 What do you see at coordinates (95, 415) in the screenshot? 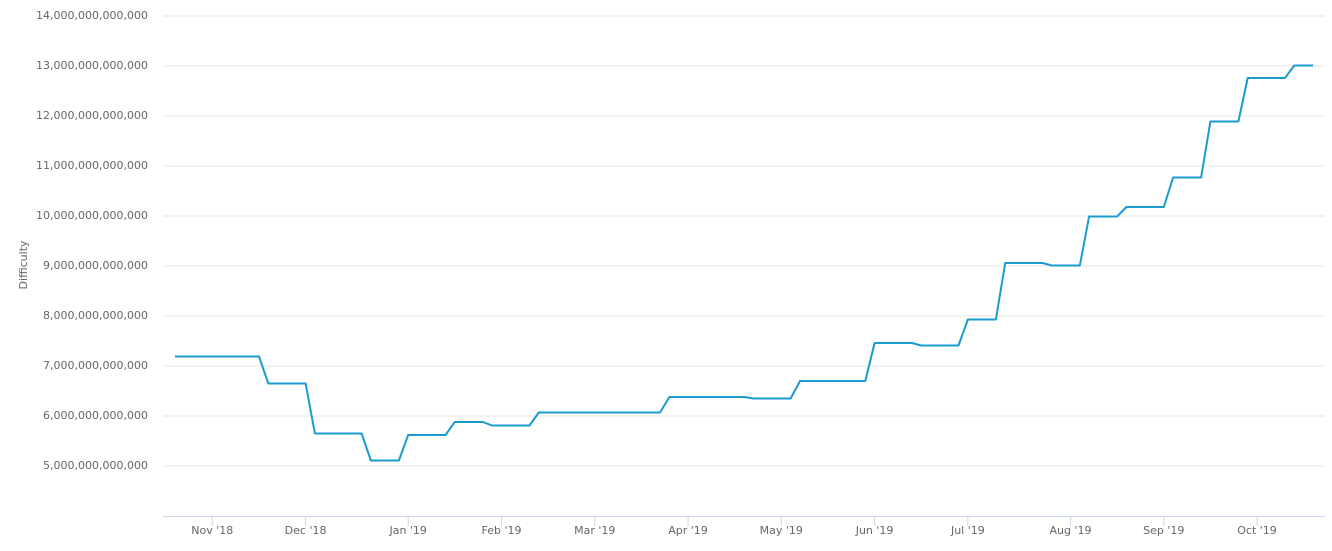
I see `y-tick-label: 6,000,000,000,000` at bounding box center [95, 415].